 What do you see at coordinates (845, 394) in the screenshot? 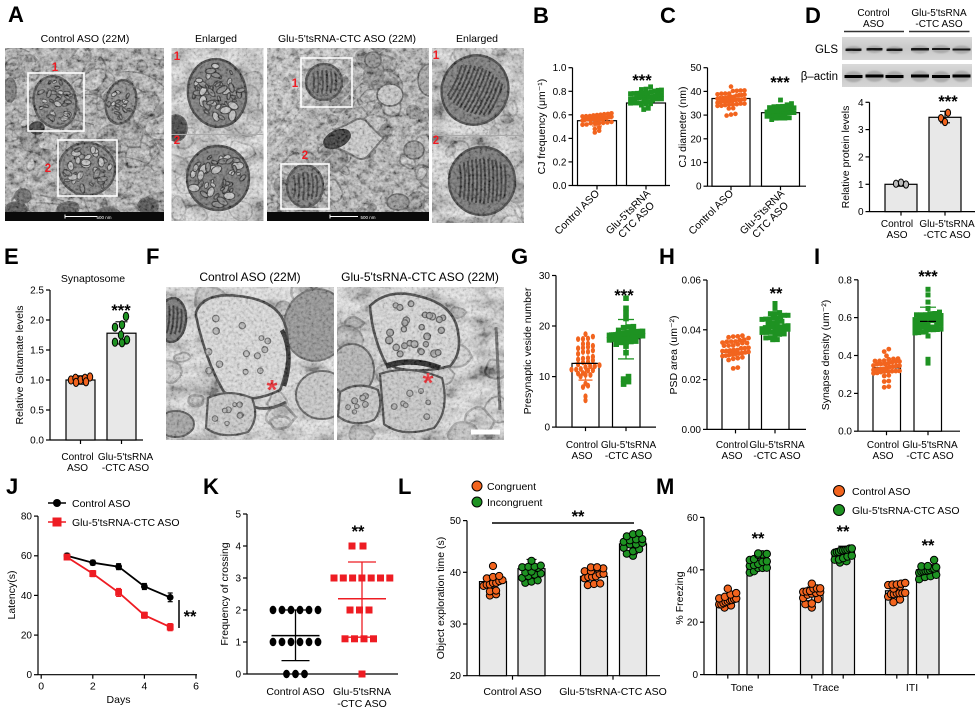
I see `svg-text: 0.2` at bounding box center [845, 394].